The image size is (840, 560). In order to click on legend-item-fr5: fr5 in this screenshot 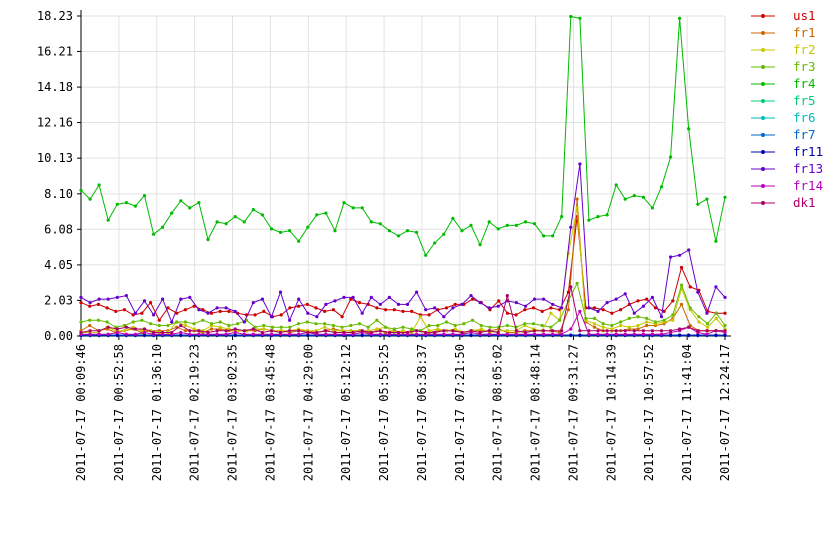, I will do `click(783, 100)`.